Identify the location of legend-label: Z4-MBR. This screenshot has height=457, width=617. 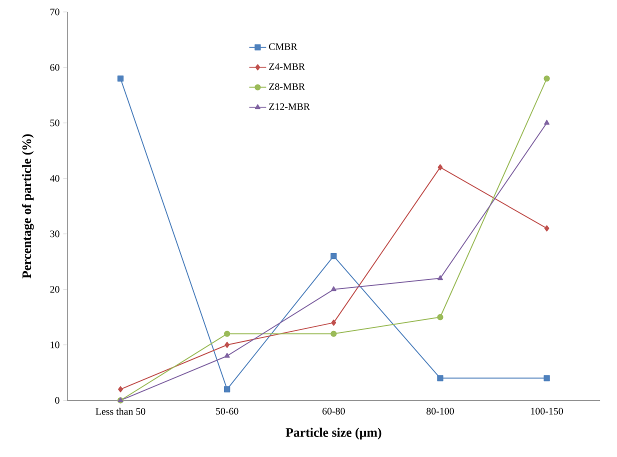
(287, 66).